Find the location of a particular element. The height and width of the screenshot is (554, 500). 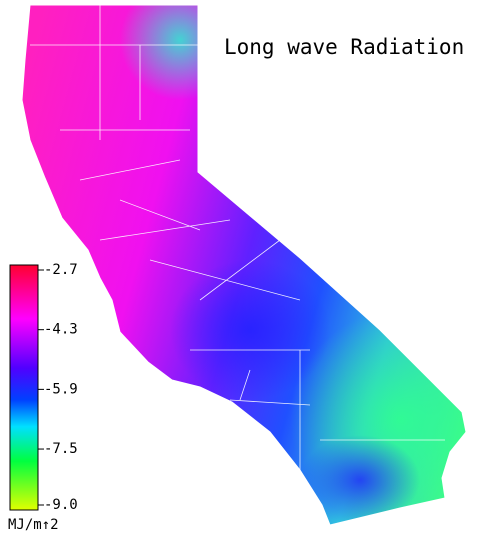

tick-label: -5.9 is located at coordinates (61, 389).